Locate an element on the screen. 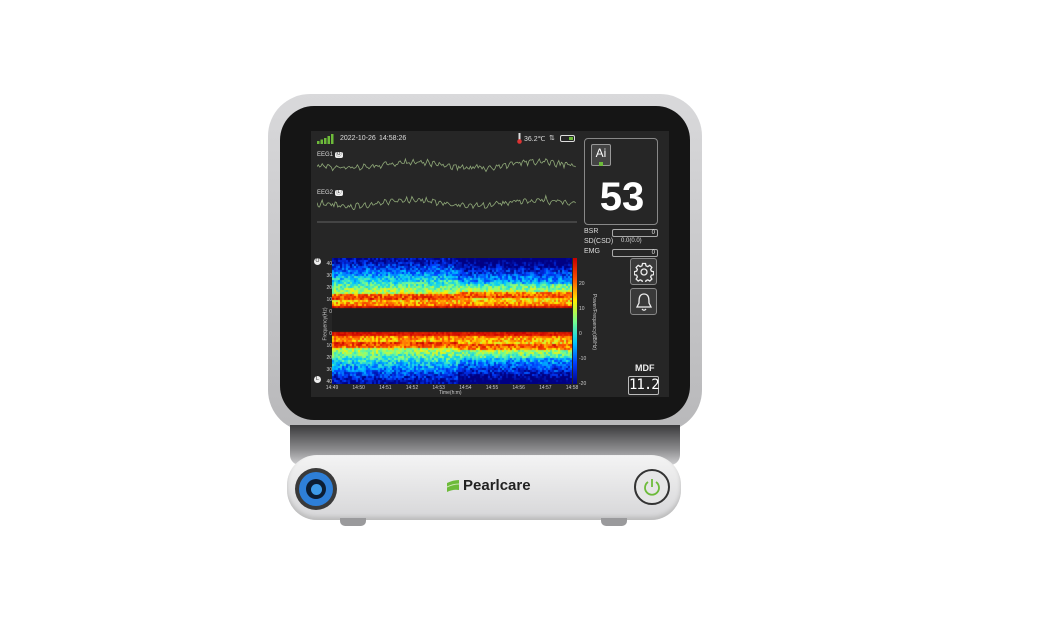 The image size is (1060, 620). tick-label: 14:58 is located at coordinates (572, 388).